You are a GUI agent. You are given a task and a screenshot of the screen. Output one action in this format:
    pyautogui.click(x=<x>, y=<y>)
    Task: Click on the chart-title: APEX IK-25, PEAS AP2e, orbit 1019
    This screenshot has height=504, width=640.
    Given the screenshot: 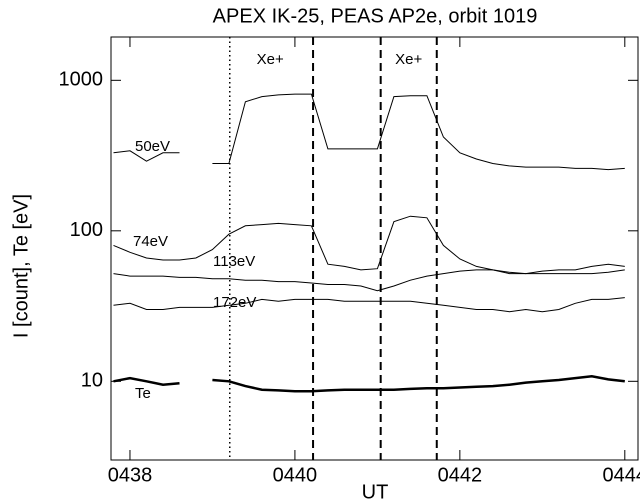 What is the action you would take?
    pyautogui.click(x=375, y=16)
    